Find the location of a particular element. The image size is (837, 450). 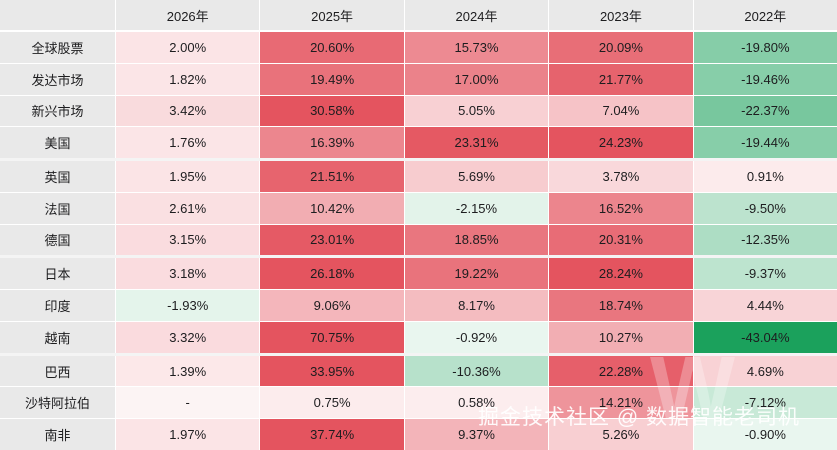

value-cell: 19.49% is located at coordinates (332, 79).